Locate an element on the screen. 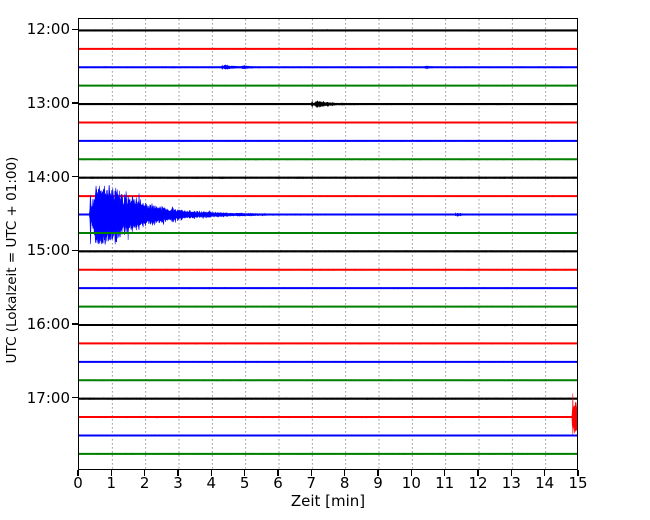 The width and height of the screenshot is (650, 520). y-tick-label: 13:00 is located at coordinates (48, 103).